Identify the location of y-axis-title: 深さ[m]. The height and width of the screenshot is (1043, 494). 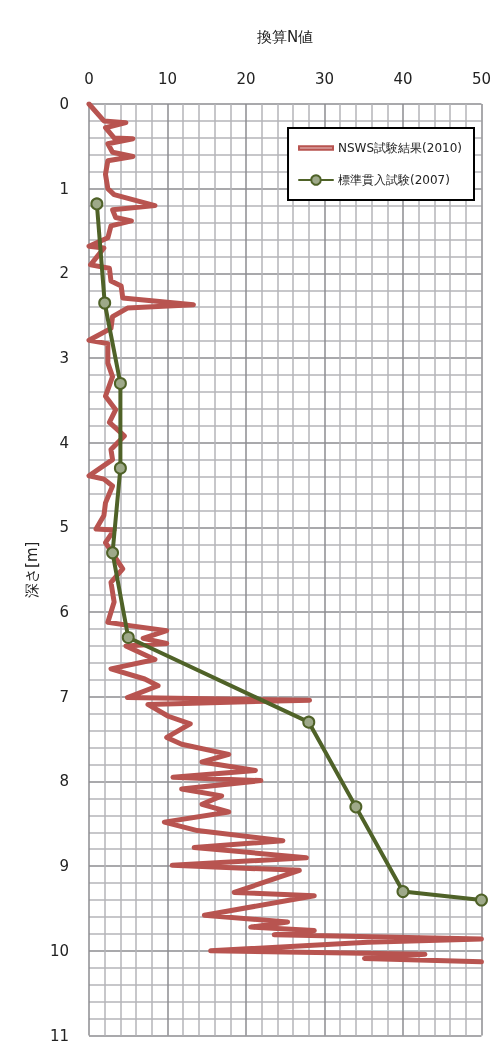
(31, 569).